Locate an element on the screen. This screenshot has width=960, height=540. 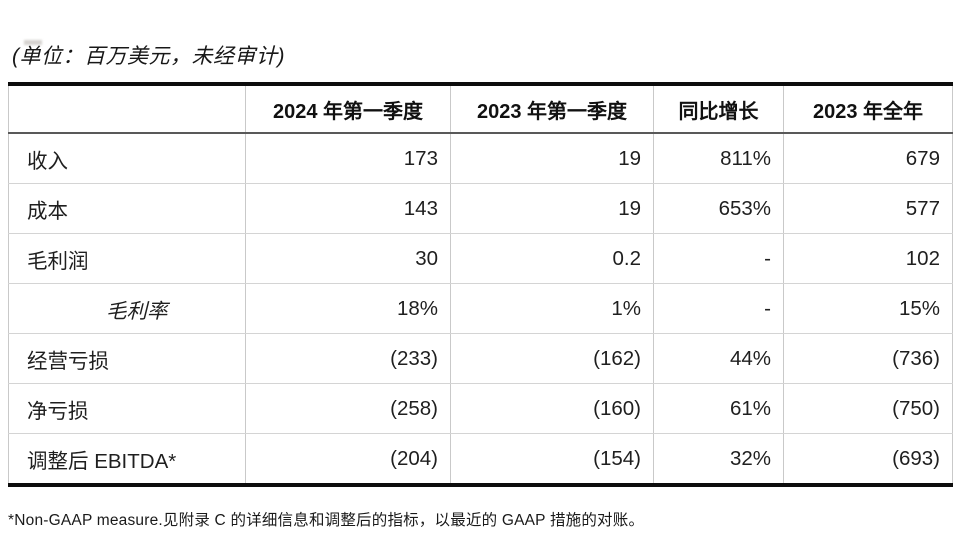
cell-2023-q1: (162) is located at coordinates (552, 358).